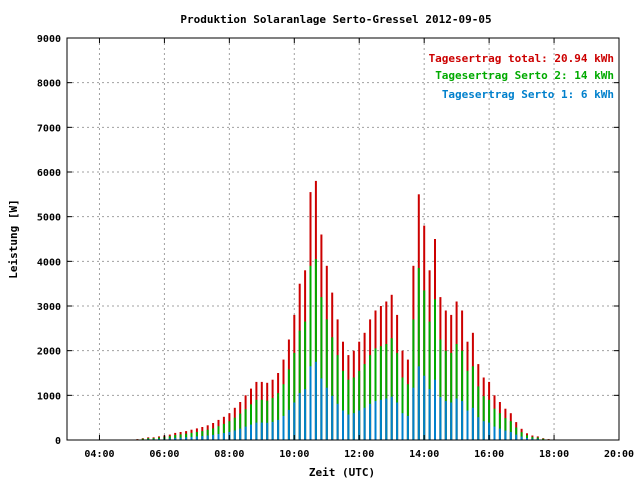 Image resolution: width=640 pixels, height=480 pixels. I want to click on legend-entry-total: Tagesertrag total: 20.94 kWh, so click(521, 58).